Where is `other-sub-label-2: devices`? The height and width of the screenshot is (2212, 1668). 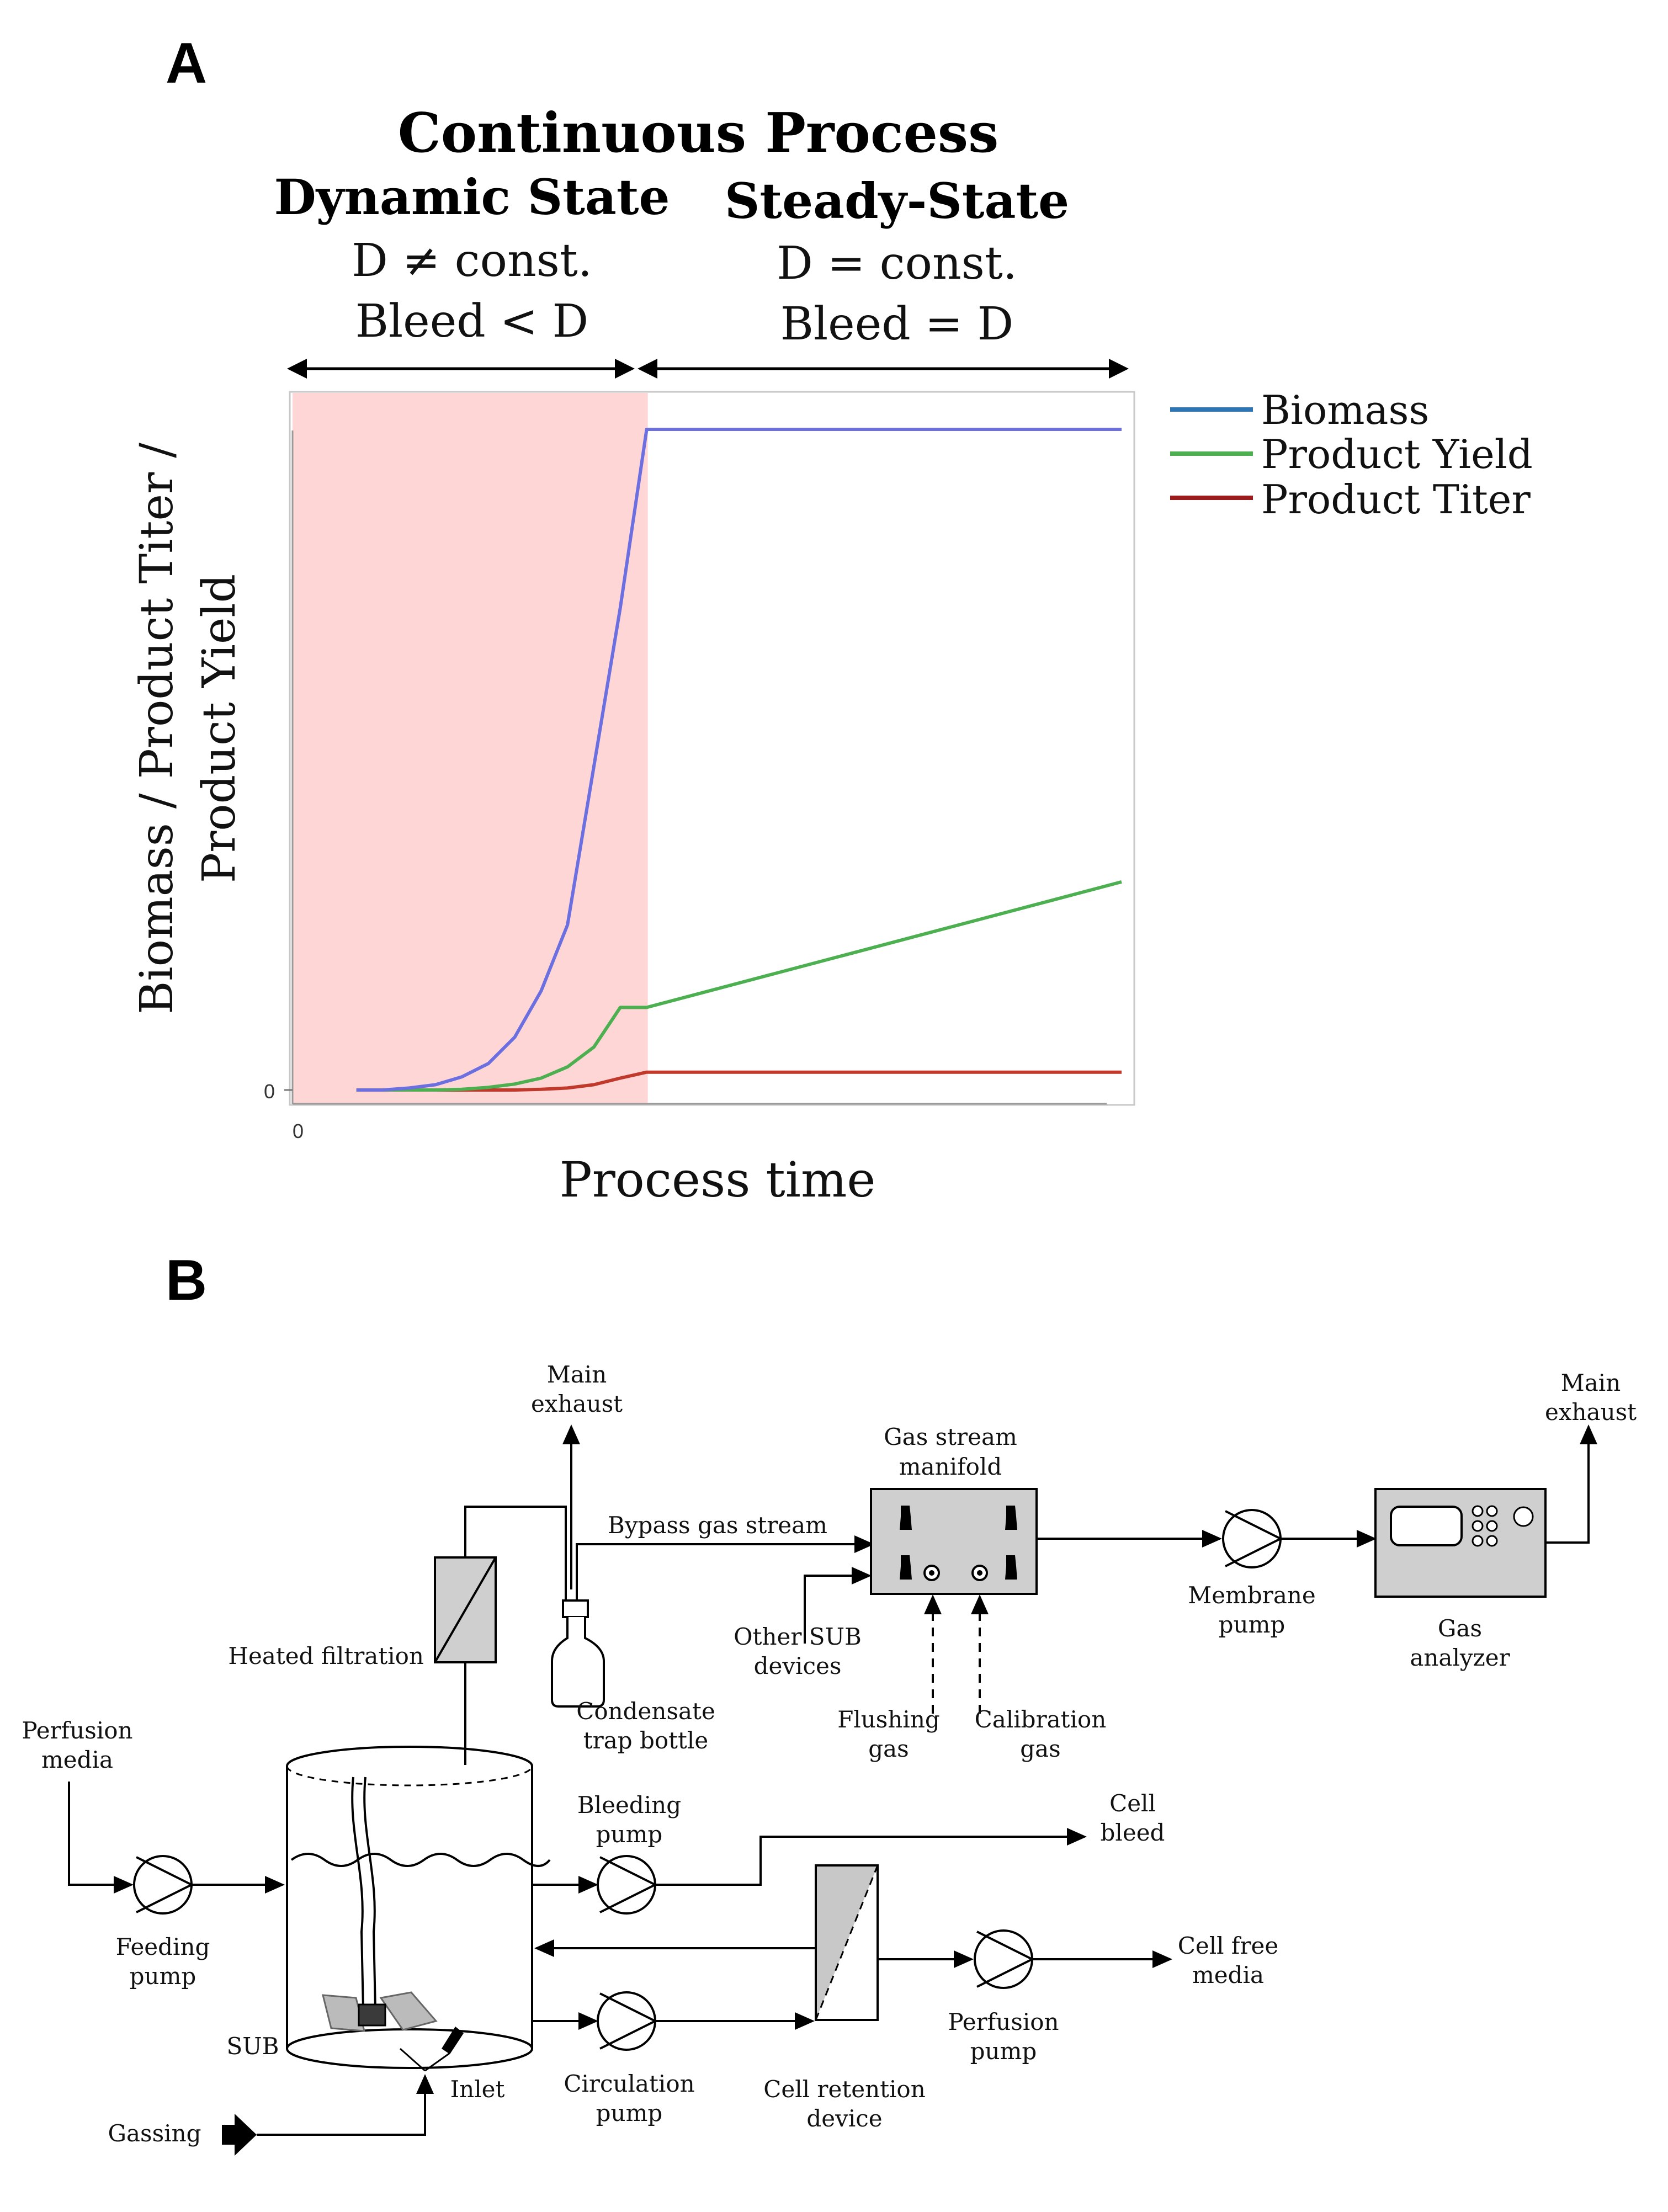
other-sub-label-2: devices is located at coordinates (798, 1665).